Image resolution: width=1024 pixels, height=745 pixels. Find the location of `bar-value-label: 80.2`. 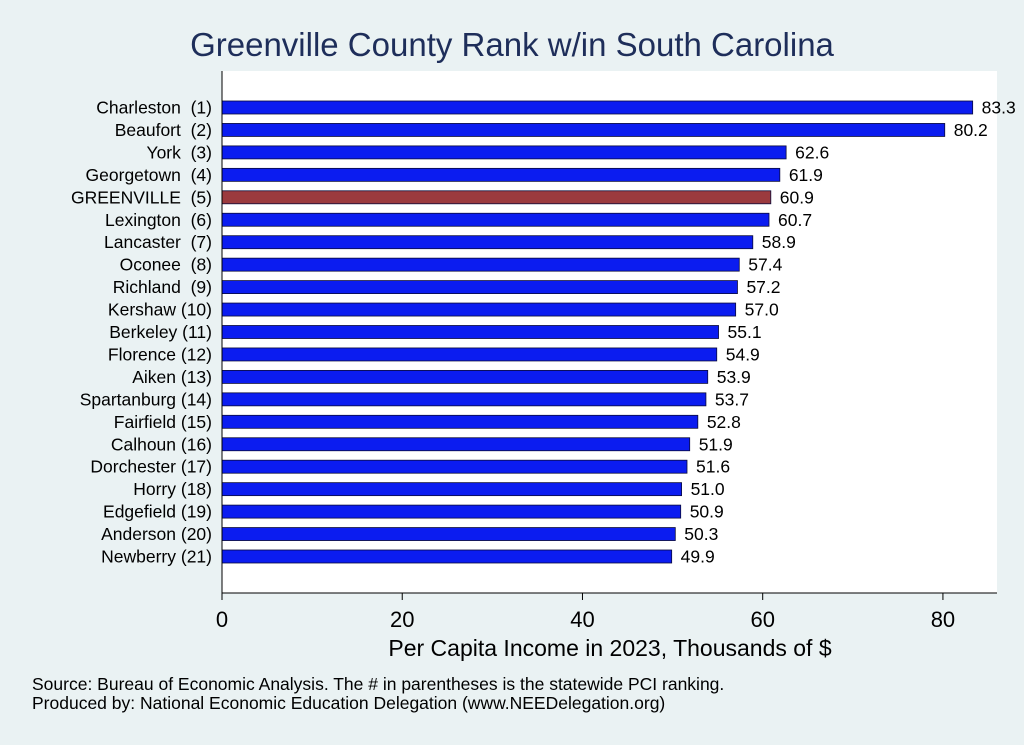

bar-value-label: 80.2 is located at coordinates (971, 130).